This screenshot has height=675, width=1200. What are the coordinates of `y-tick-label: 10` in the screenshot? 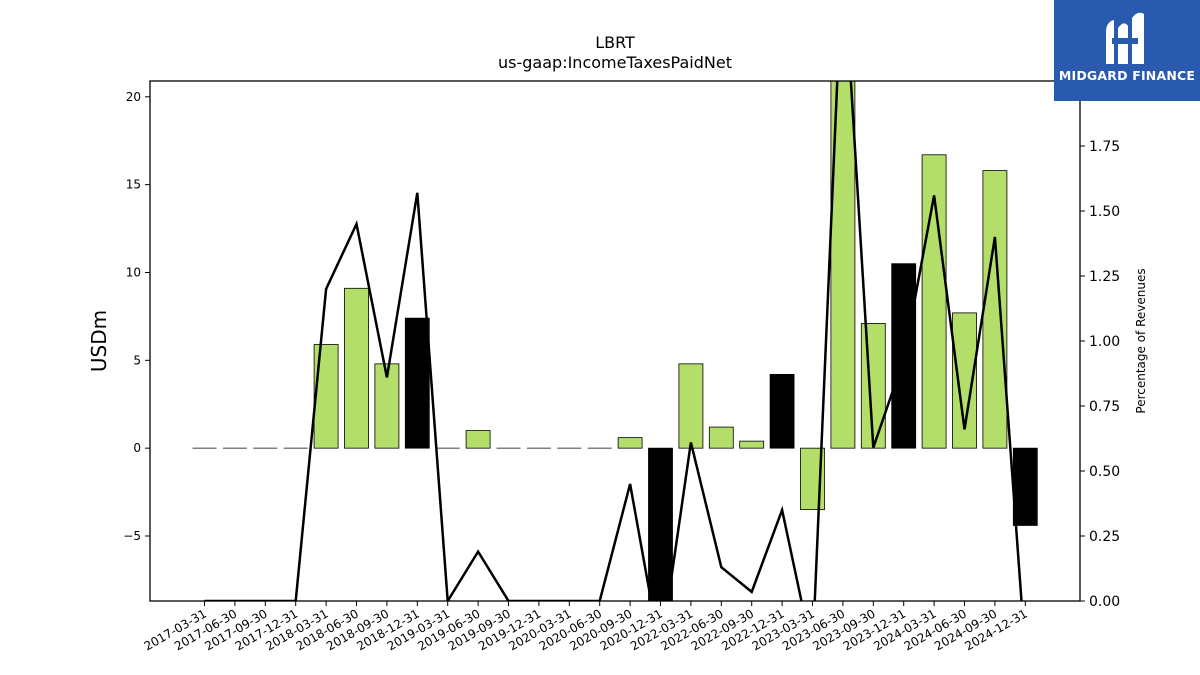 It's located at (133, 272).